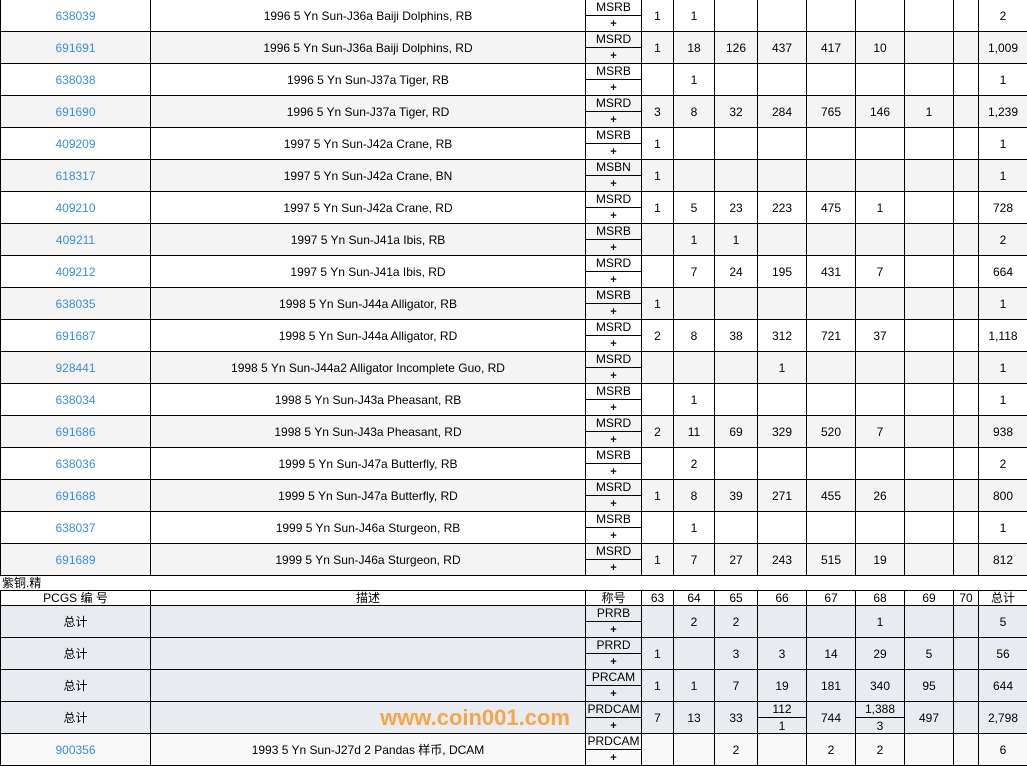 The image size is (1027, 766). Describe the element at coordinates (1002, 431) in the screenshot. I see `total-count-cell: 938` at that location.